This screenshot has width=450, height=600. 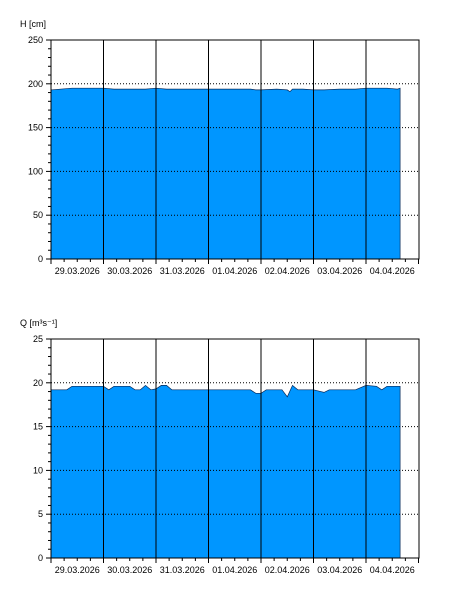 I want to click on chart-2-ytick-label-5: 25, so click(x=38, y=339).